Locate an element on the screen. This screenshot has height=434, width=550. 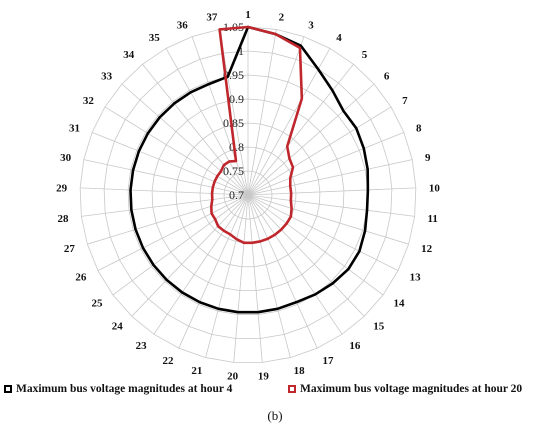
category-label: 6 is located at coordinates (387, 76).